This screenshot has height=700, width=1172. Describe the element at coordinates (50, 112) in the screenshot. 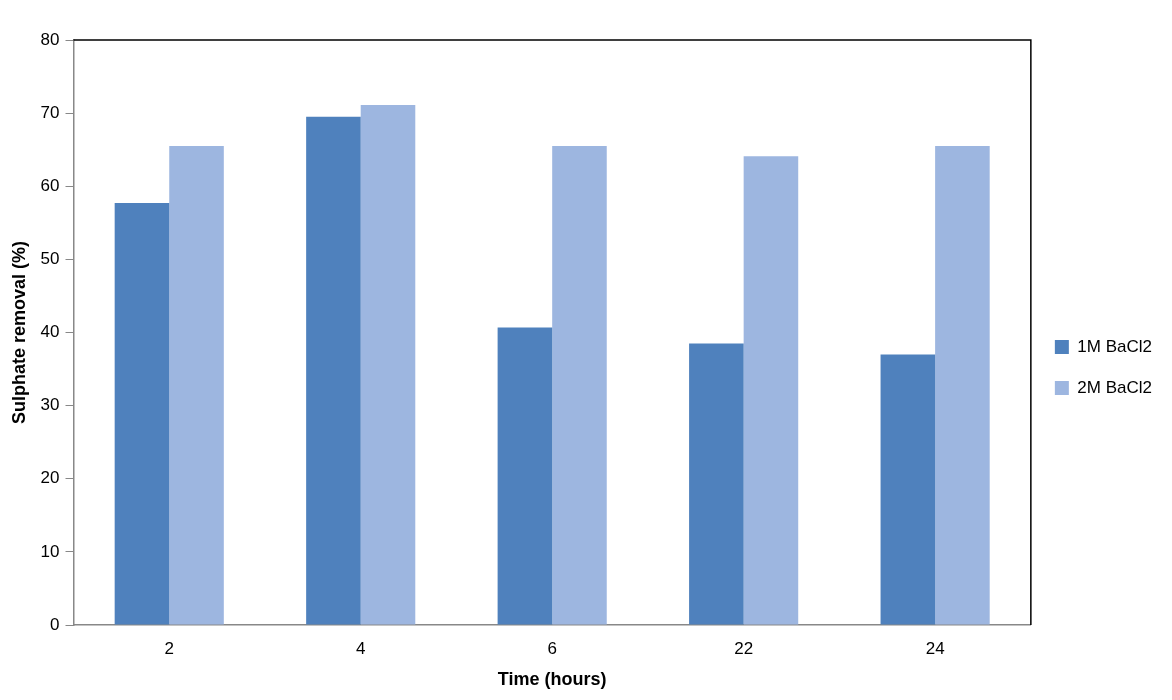

I see `y-tick-label: 70` at that location.